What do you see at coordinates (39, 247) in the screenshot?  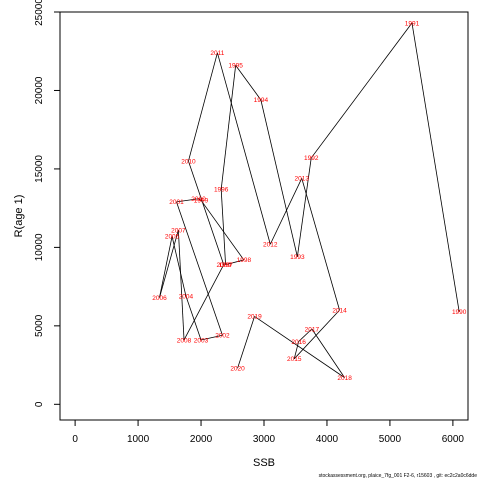 I see `y-tick-label: 10000` at bounding box center [39, 247].